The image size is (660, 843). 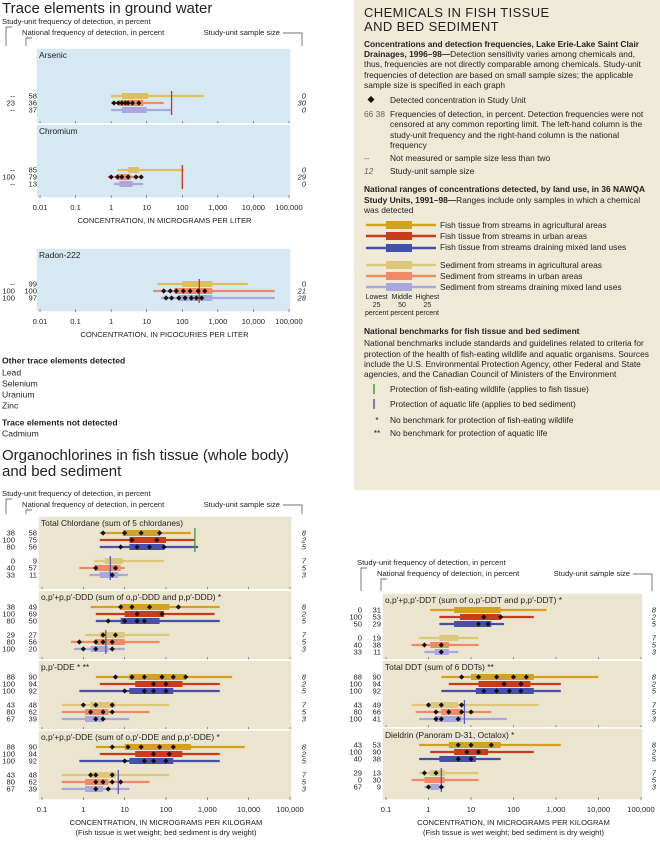 I want to click on sample-size: 5, so click(x=654, y=645).